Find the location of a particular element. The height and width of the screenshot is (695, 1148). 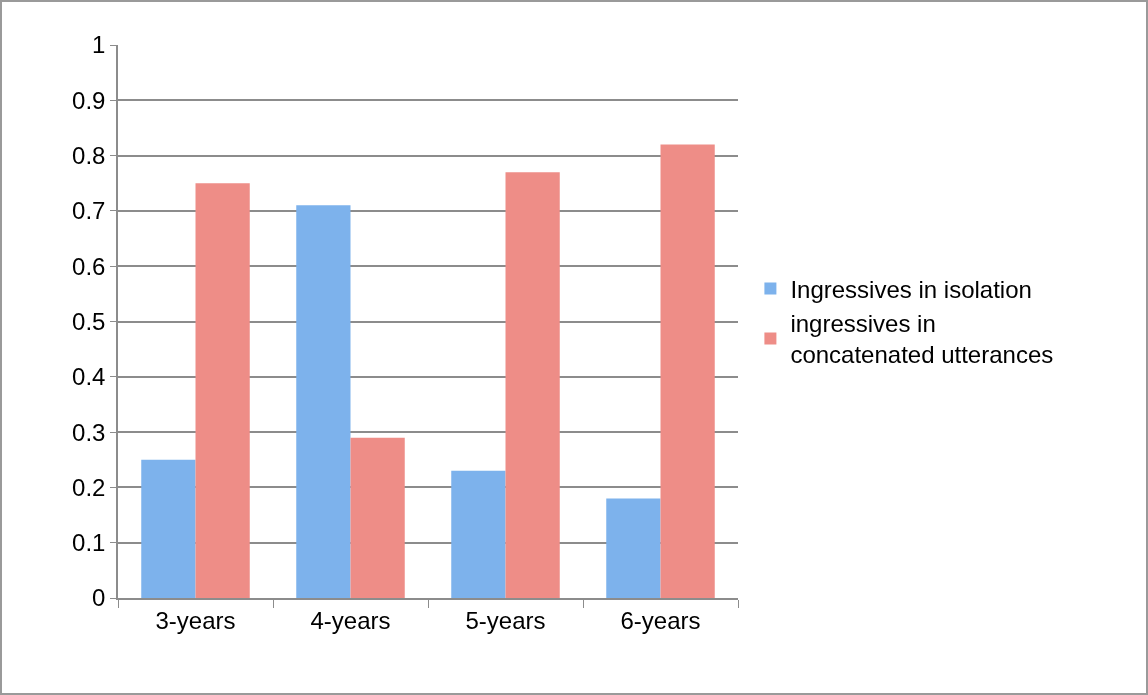

y-tick-label: 0.4 is located at coordinates (89, 377).